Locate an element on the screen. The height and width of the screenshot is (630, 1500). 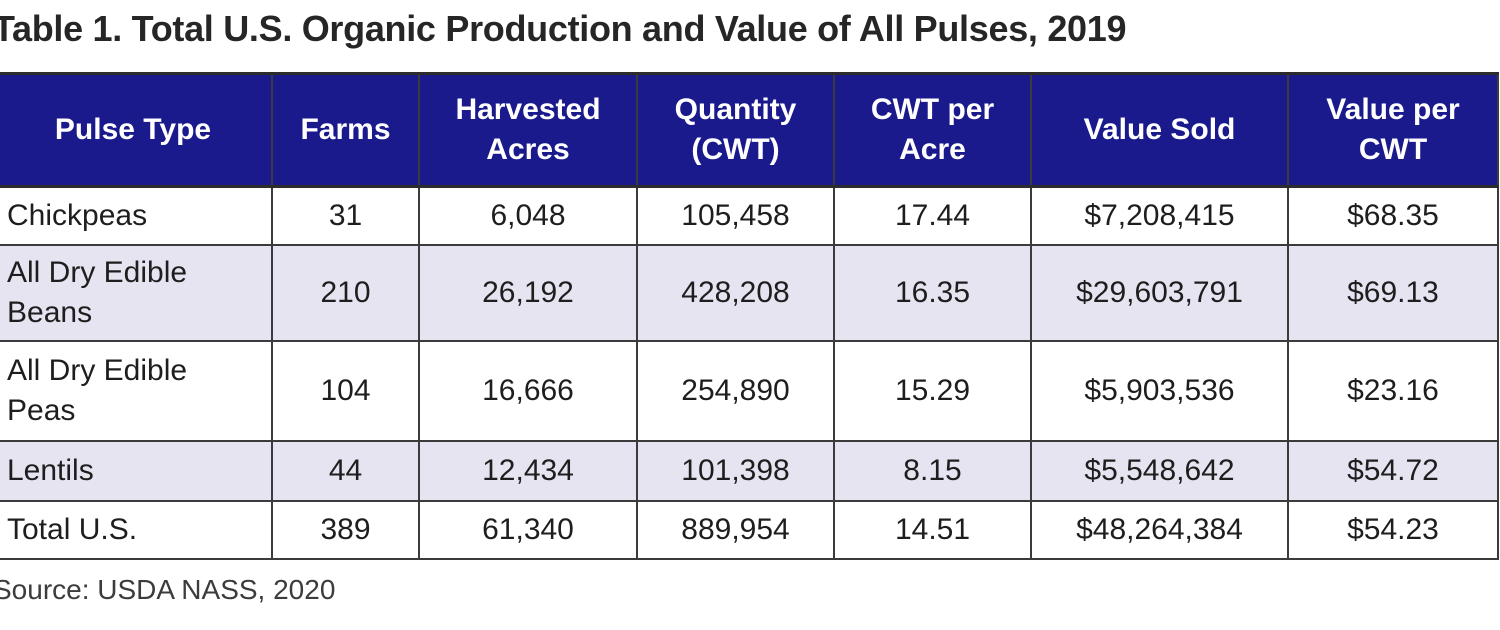
column-header-quantity-cwt: Quantity (CWT) is located at coordinates (735, 130).